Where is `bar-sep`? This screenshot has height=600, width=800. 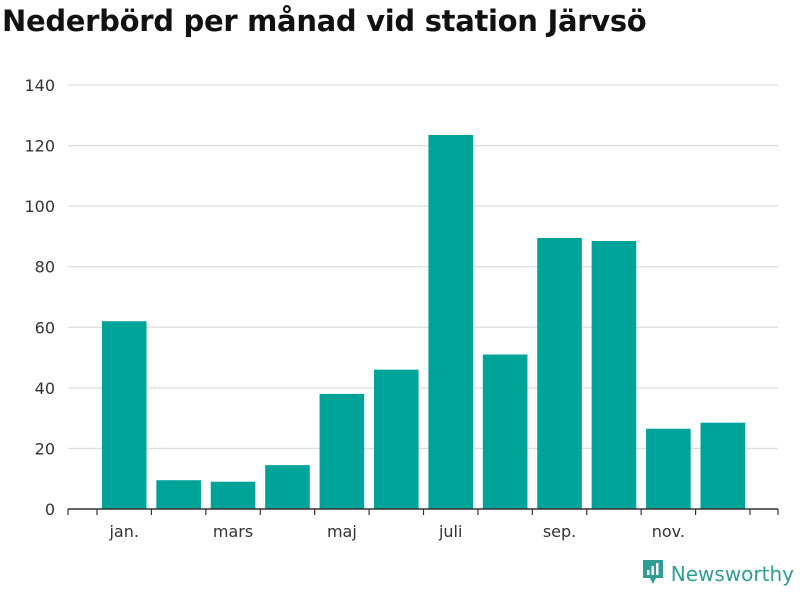 bar-sep is located at coordinates (559, 373).